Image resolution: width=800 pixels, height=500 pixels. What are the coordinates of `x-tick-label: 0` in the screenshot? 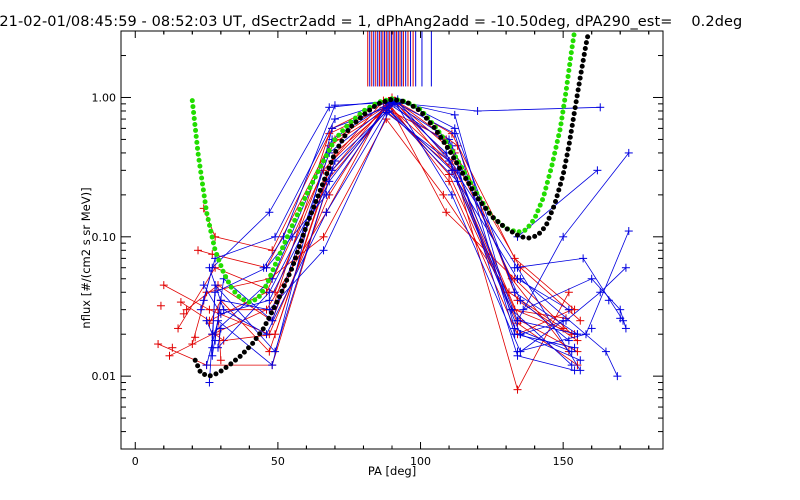 It's located at (135, 461).